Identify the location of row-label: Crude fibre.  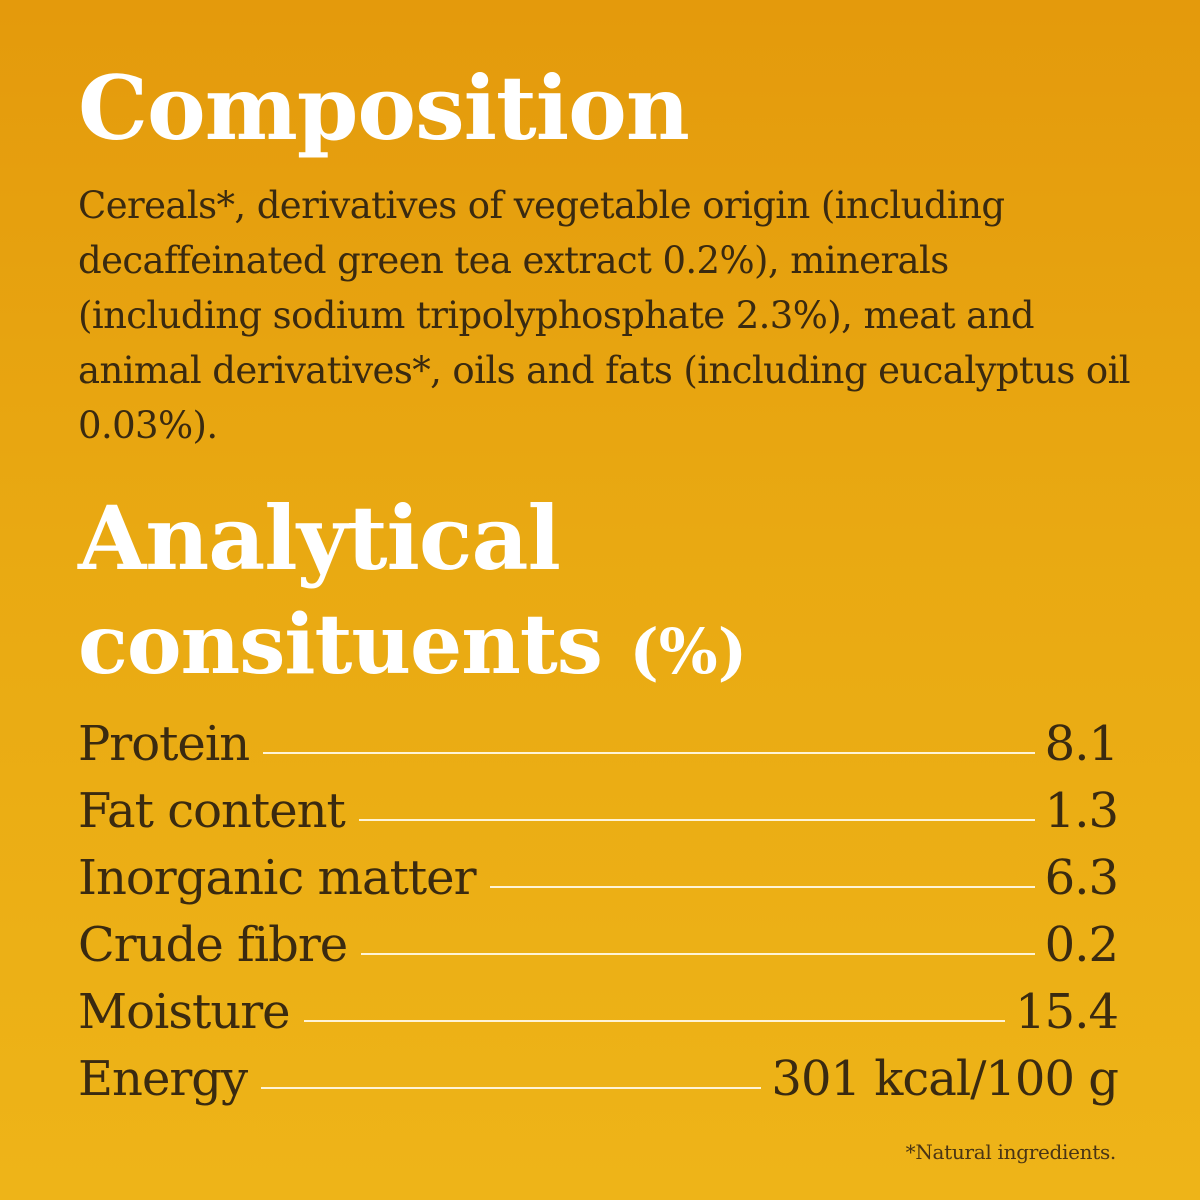
(213, 945).